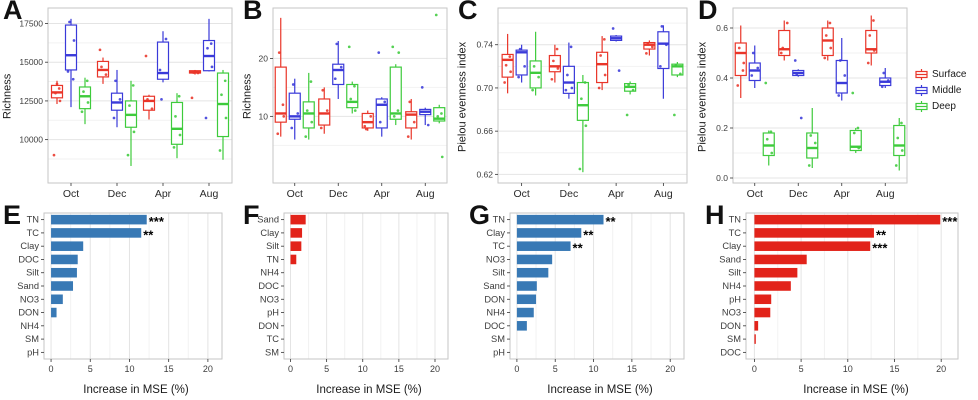  I want to click on x-tick-label: 0, so click(754, 369).